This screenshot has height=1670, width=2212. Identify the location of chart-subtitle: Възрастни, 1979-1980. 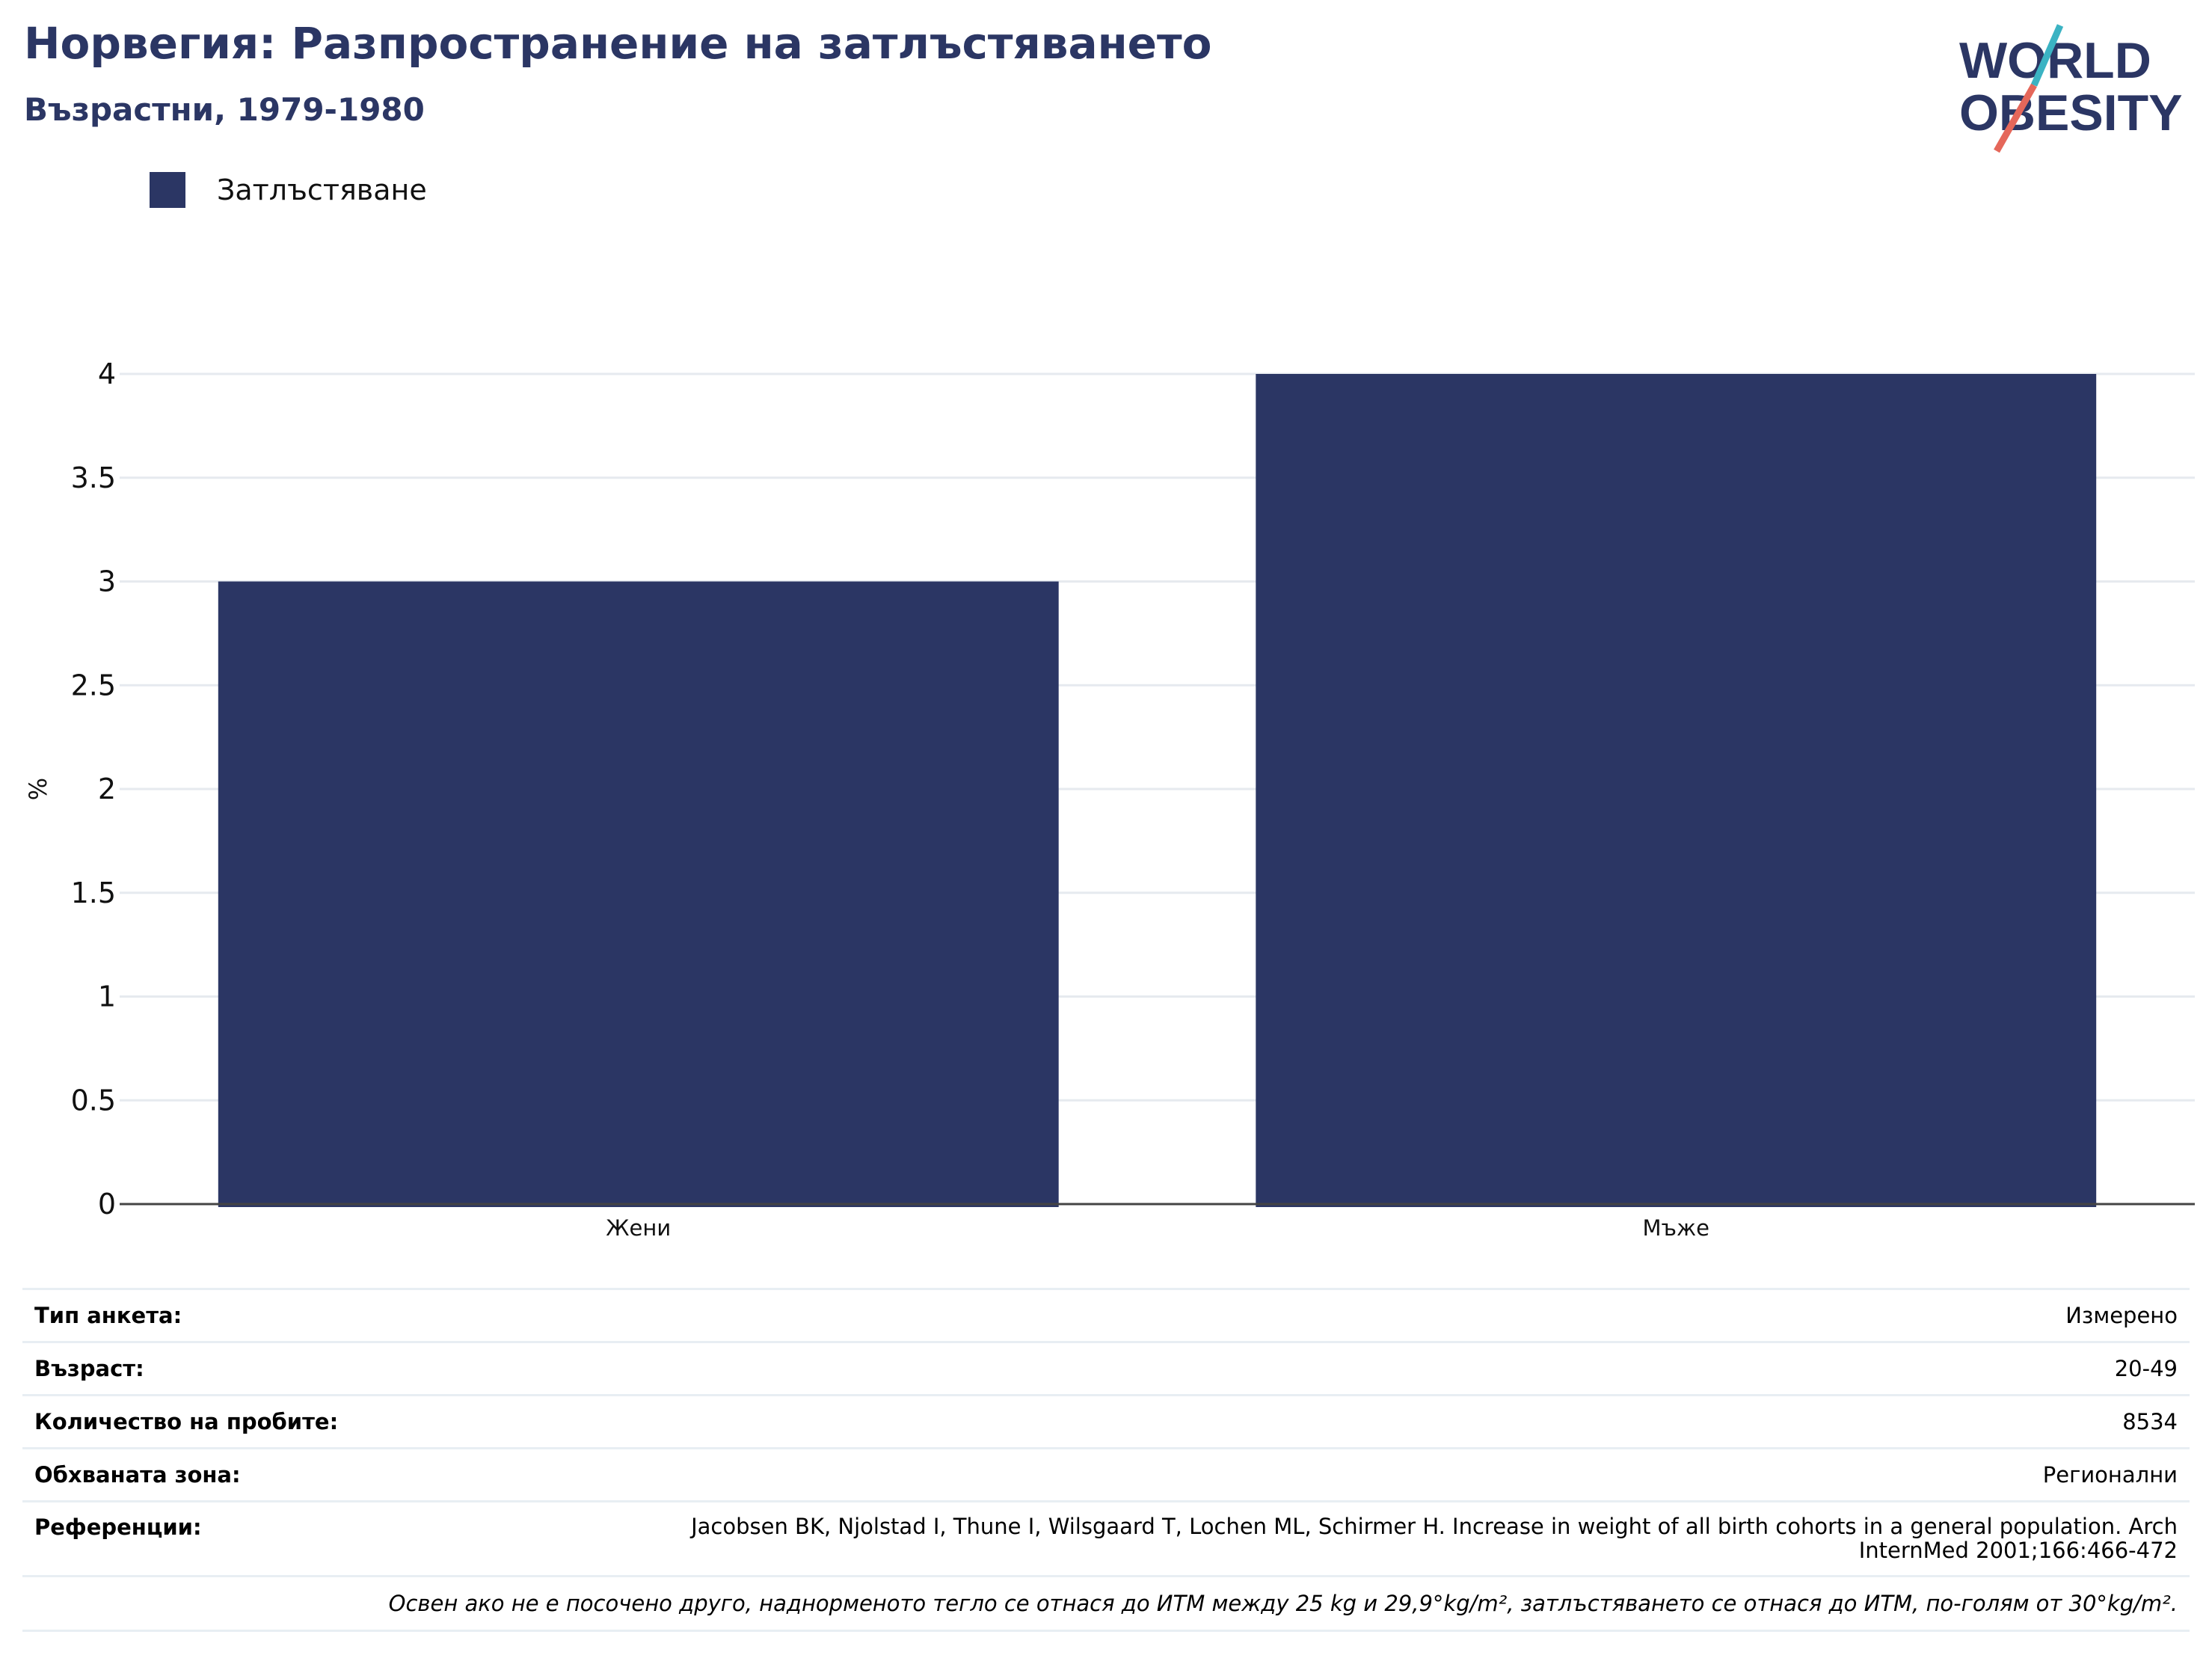
(224, 109).